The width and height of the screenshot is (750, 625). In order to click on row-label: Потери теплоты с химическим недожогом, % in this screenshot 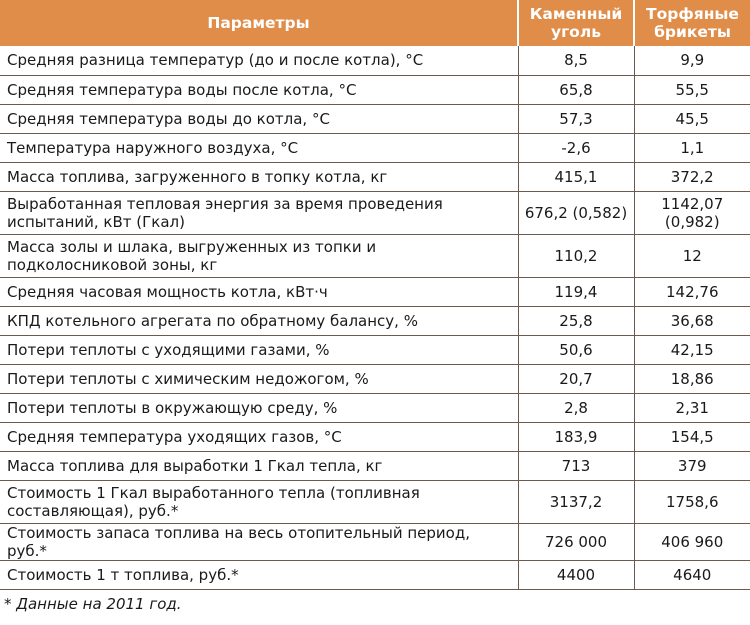, I will do `click(259, 379)`.